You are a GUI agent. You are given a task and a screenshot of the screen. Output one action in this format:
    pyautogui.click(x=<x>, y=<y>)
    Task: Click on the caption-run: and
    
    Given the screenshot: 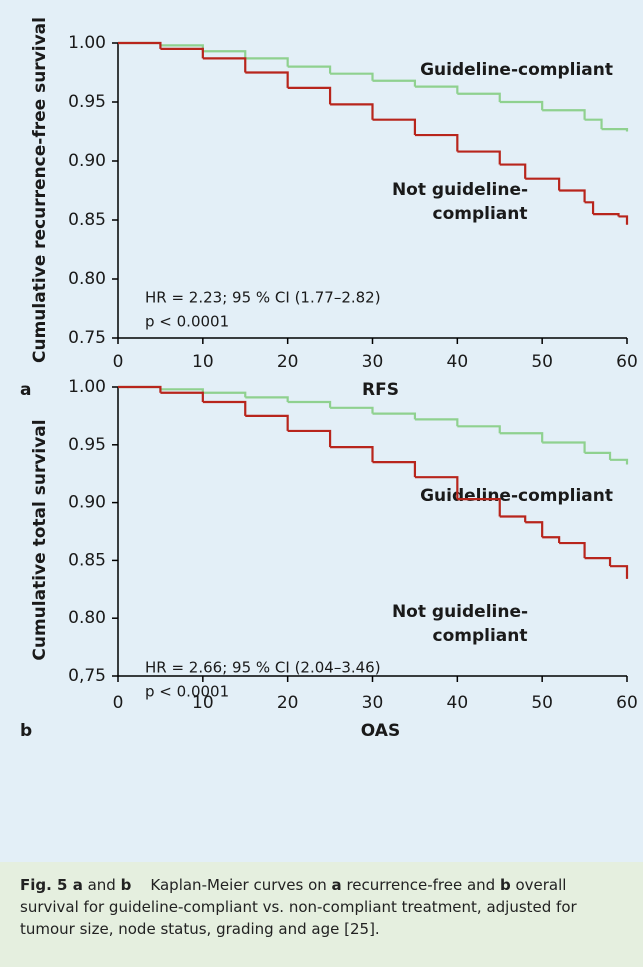 What is the action you would take?
    pyautogui.click(x=101, y=885)
    